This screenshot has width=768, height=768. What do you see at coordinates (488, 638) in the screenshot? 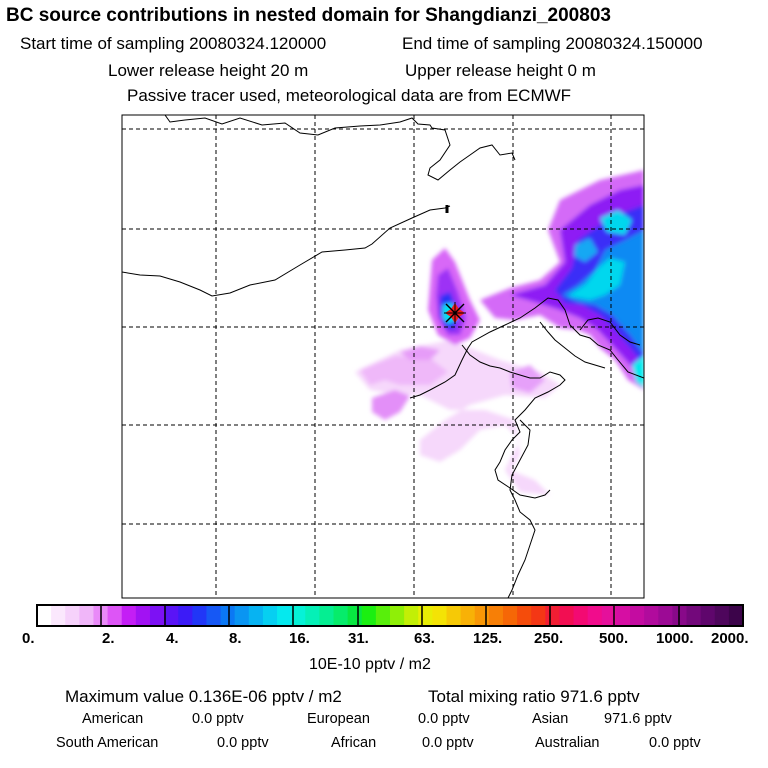
I see `colorbar-tick-label: 125.` at bounding box center [488, 638].